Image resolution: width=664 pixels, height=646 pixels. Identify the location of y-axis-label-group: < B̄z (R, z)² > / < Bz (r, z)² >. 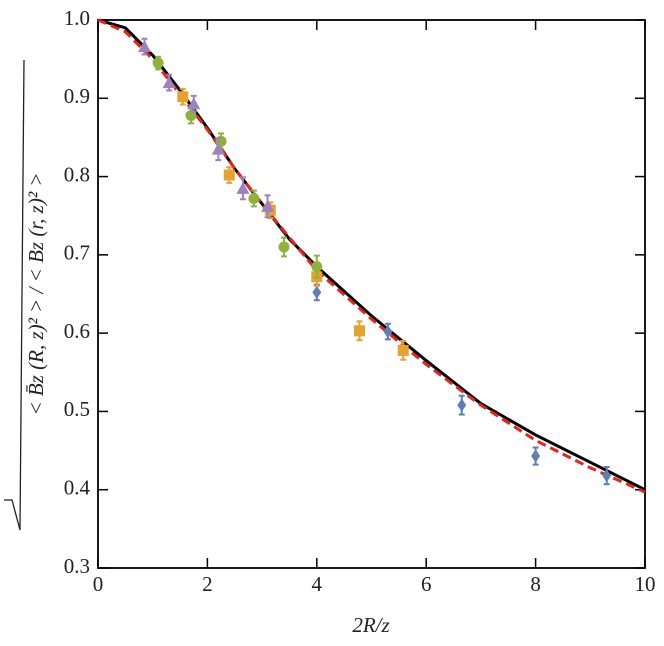
(26, 295).